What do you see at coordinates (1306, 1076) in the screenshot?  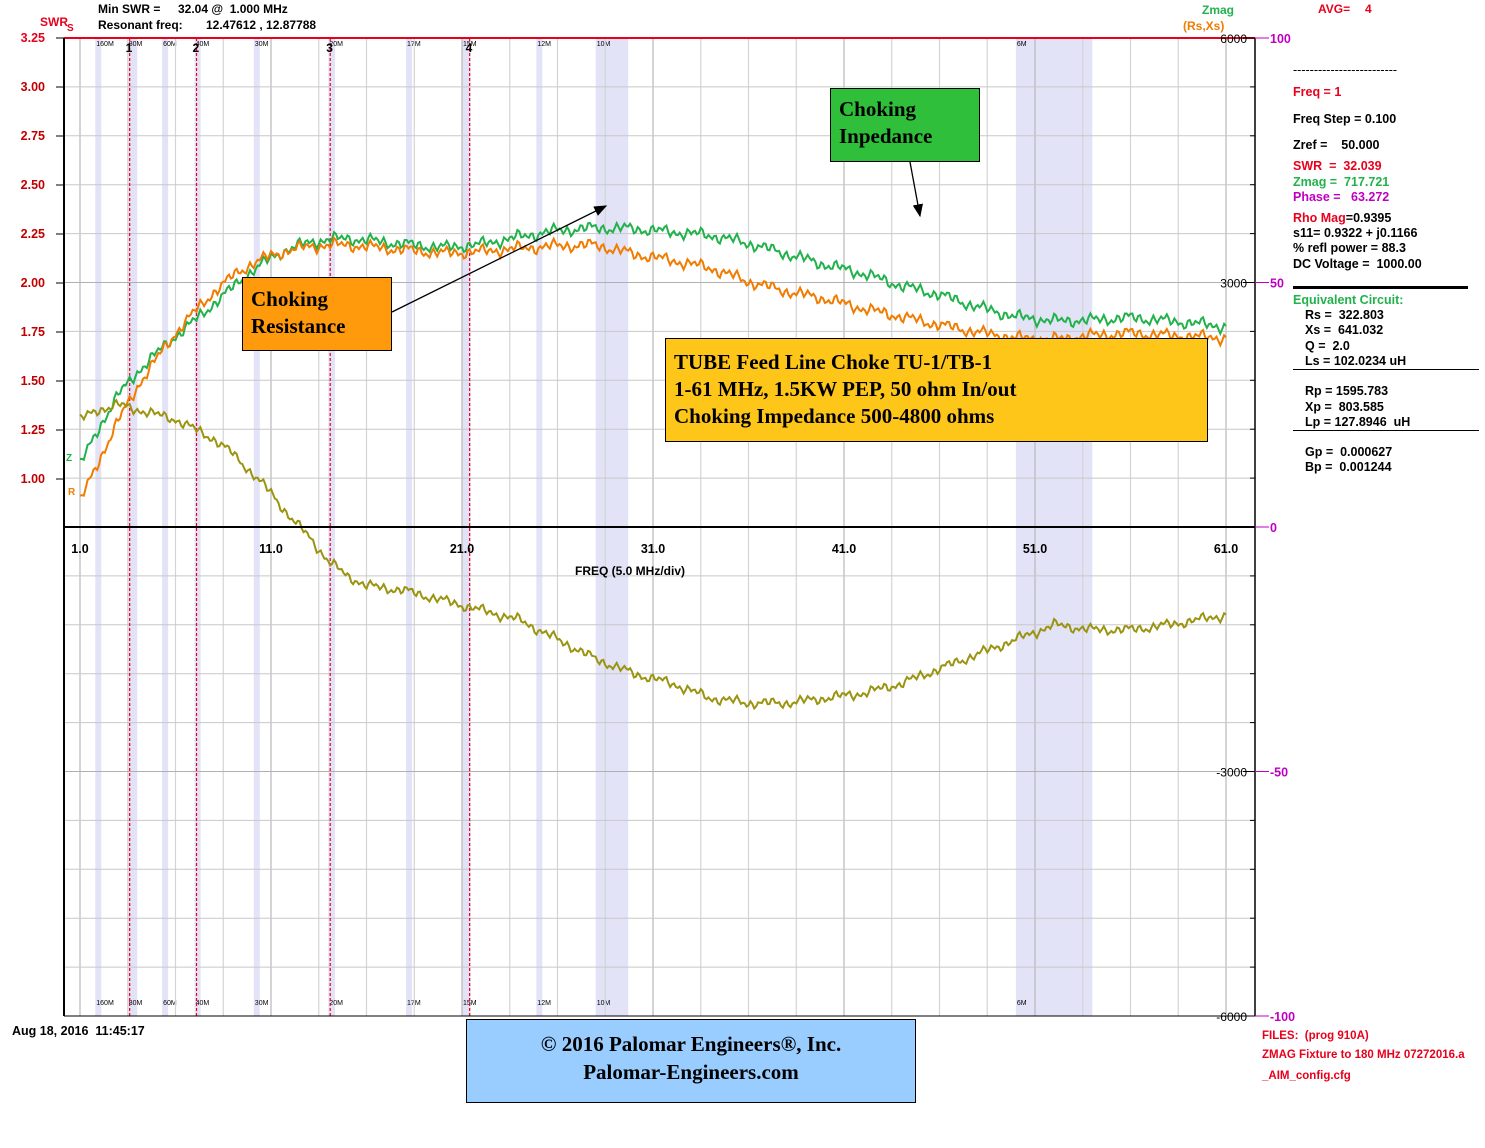 I see `file-2: _AIM_config.cfg` at bounding box center [1306, 1076].